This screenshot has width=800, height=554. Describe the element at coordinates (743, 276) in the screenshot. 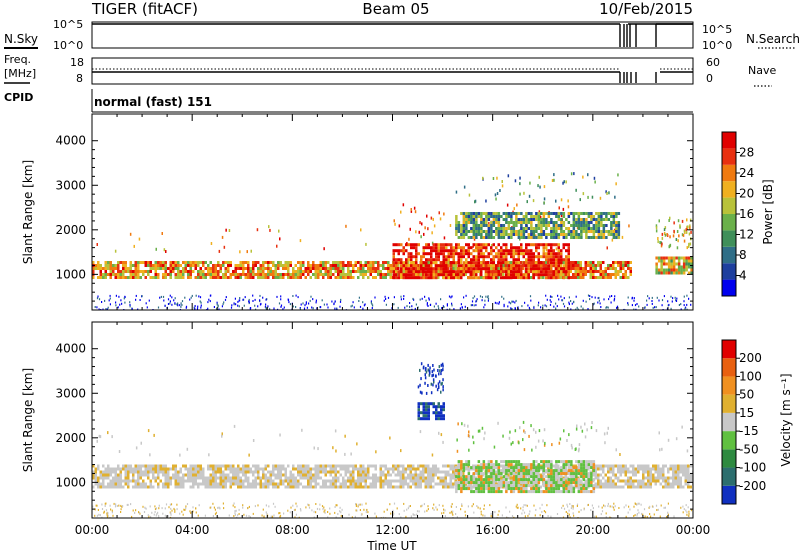

I see `power-colorbar-tick: 4` at that location.